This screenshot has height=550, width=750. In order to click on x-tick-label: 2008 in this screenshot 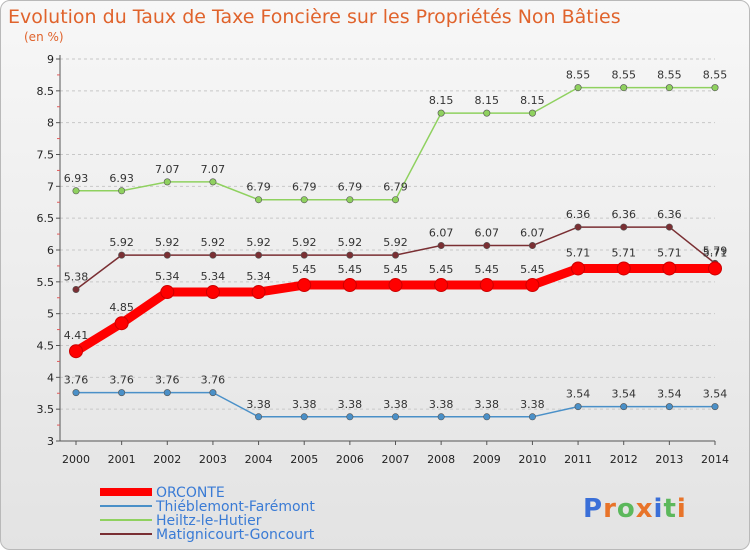, I will do `click(441, 459)`.